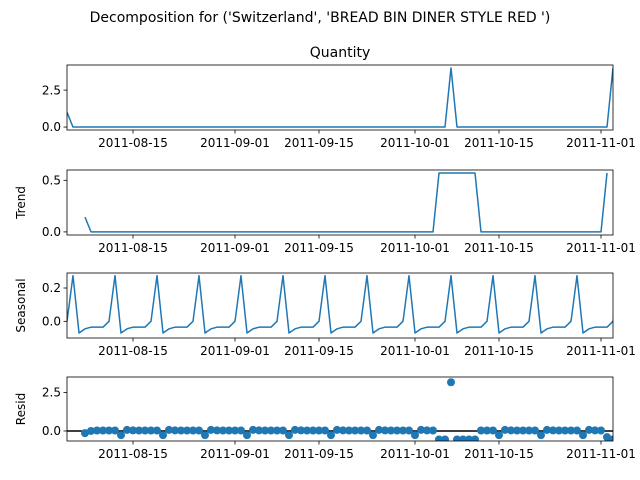 The width and height of the screenshot is (640, 480). Describe the element at coordinates (21, 203) in the screenshot. I see `y-axis-label: Trend` at that location.